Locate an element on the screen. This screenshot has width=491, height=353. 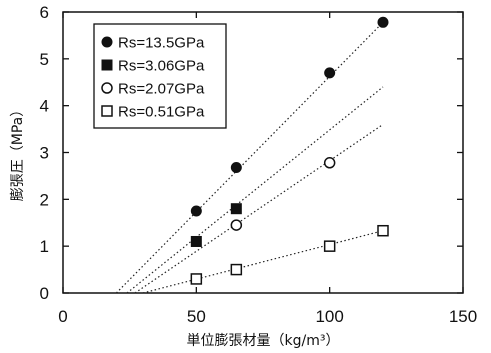
legend-label: Rs=13.5GPa is located at coordinates (161, 43).